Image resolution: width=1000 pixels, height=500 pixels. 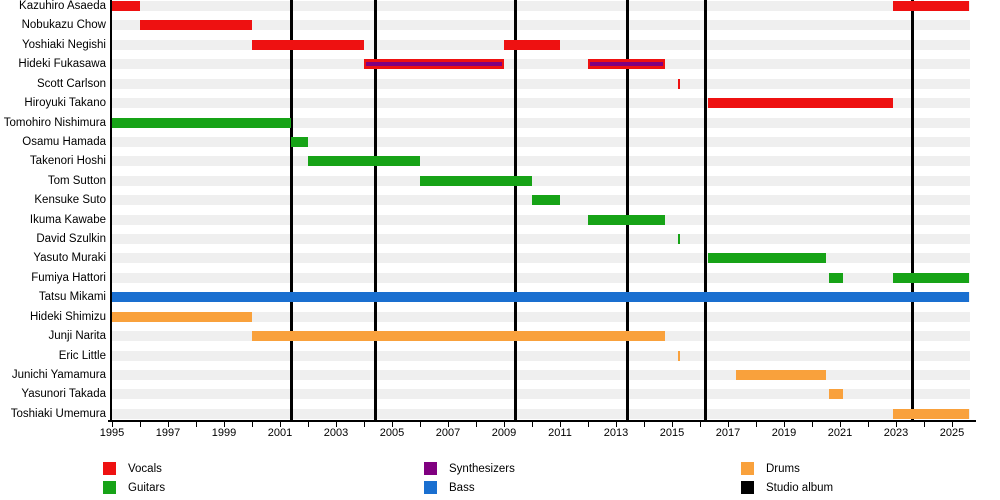 I want to click on member-label: Fumiya Hattori, so click(x=68, y=277).